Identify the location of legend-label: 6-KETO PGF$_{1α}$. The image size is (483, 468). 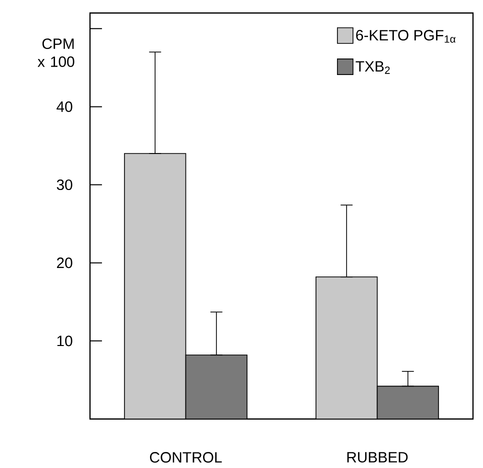
(406, 36).